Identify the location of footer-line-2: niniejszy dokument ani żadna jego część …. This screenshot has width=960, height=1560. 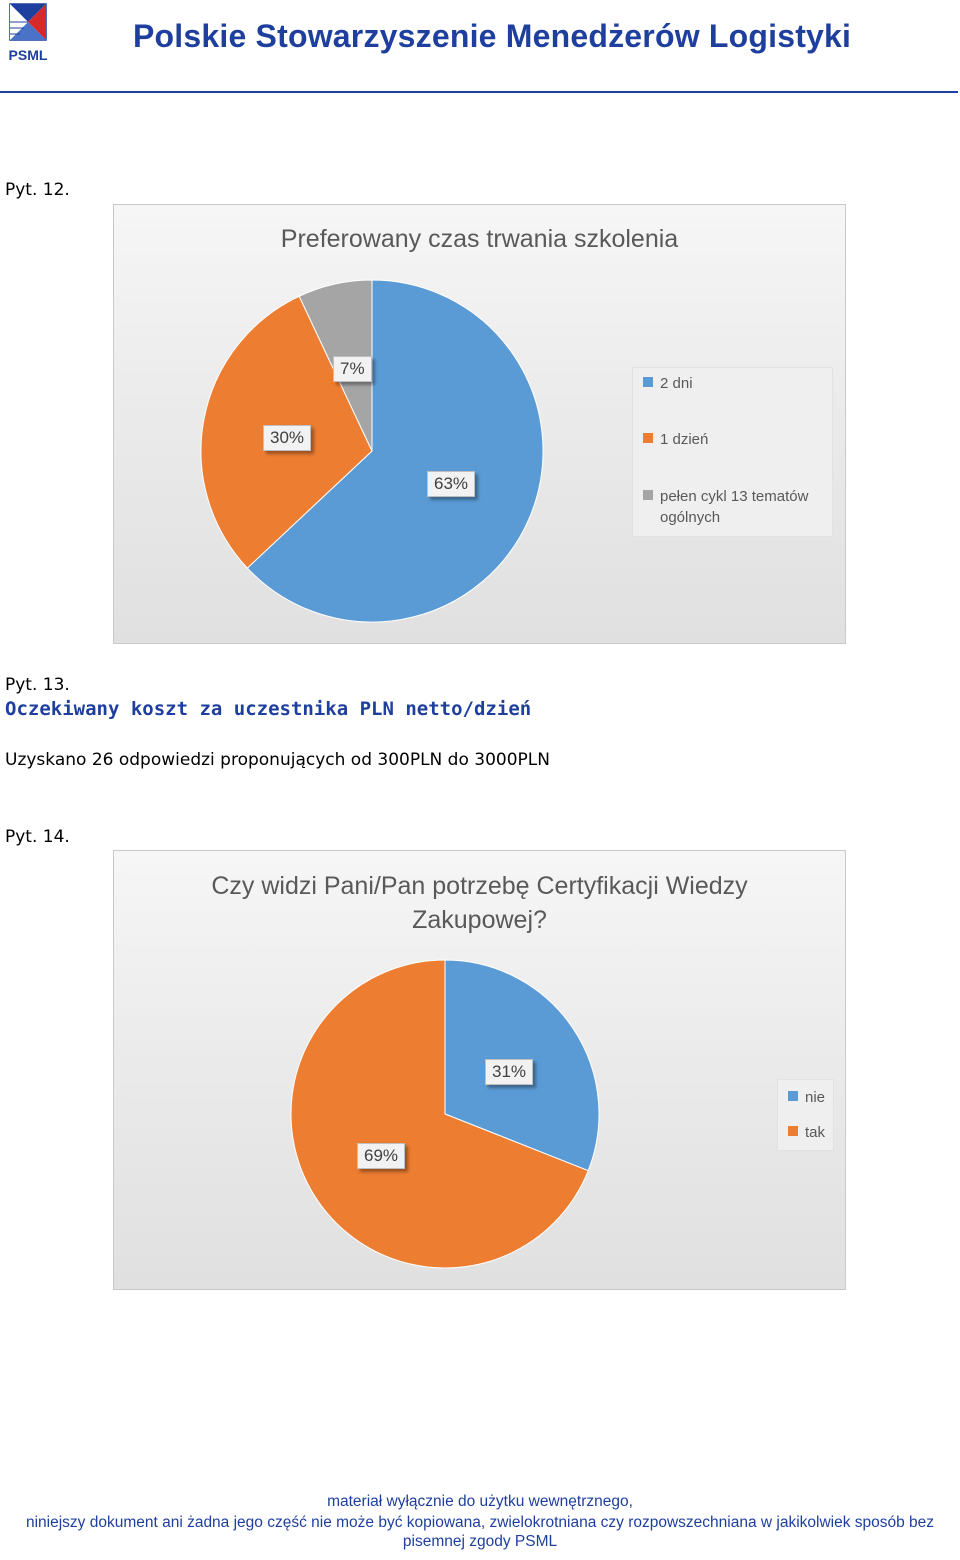
(480, 1522).